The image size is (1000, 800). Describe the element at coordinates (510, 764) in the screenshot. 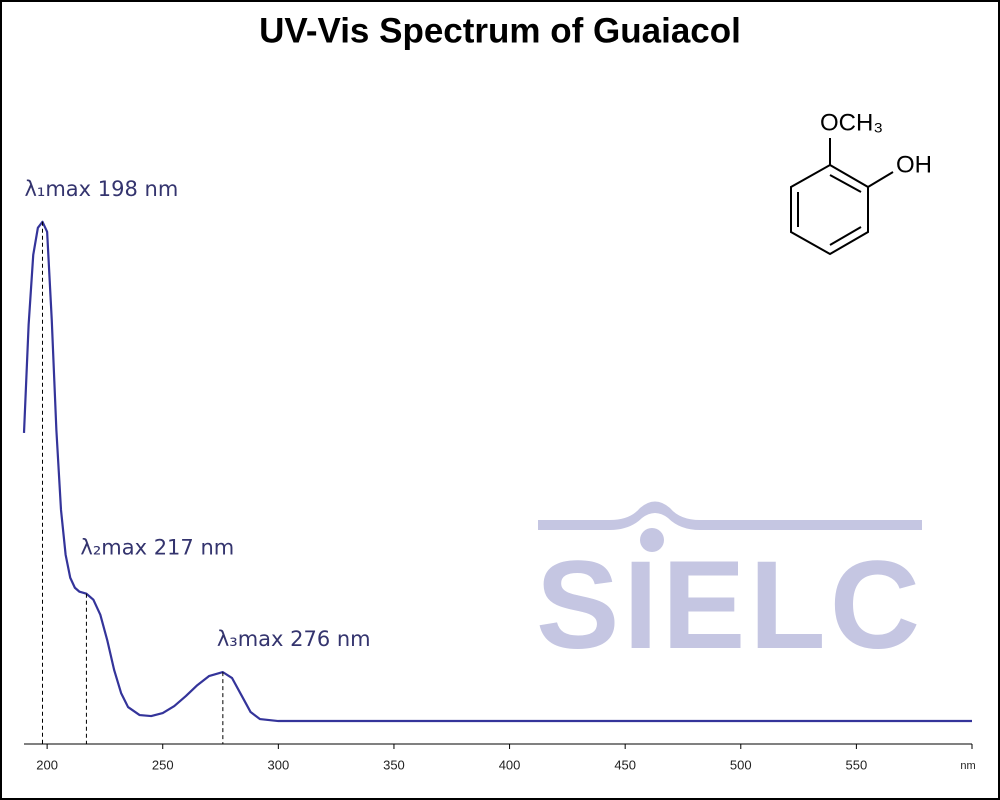

I see `x-tick-label: 400` at that location.